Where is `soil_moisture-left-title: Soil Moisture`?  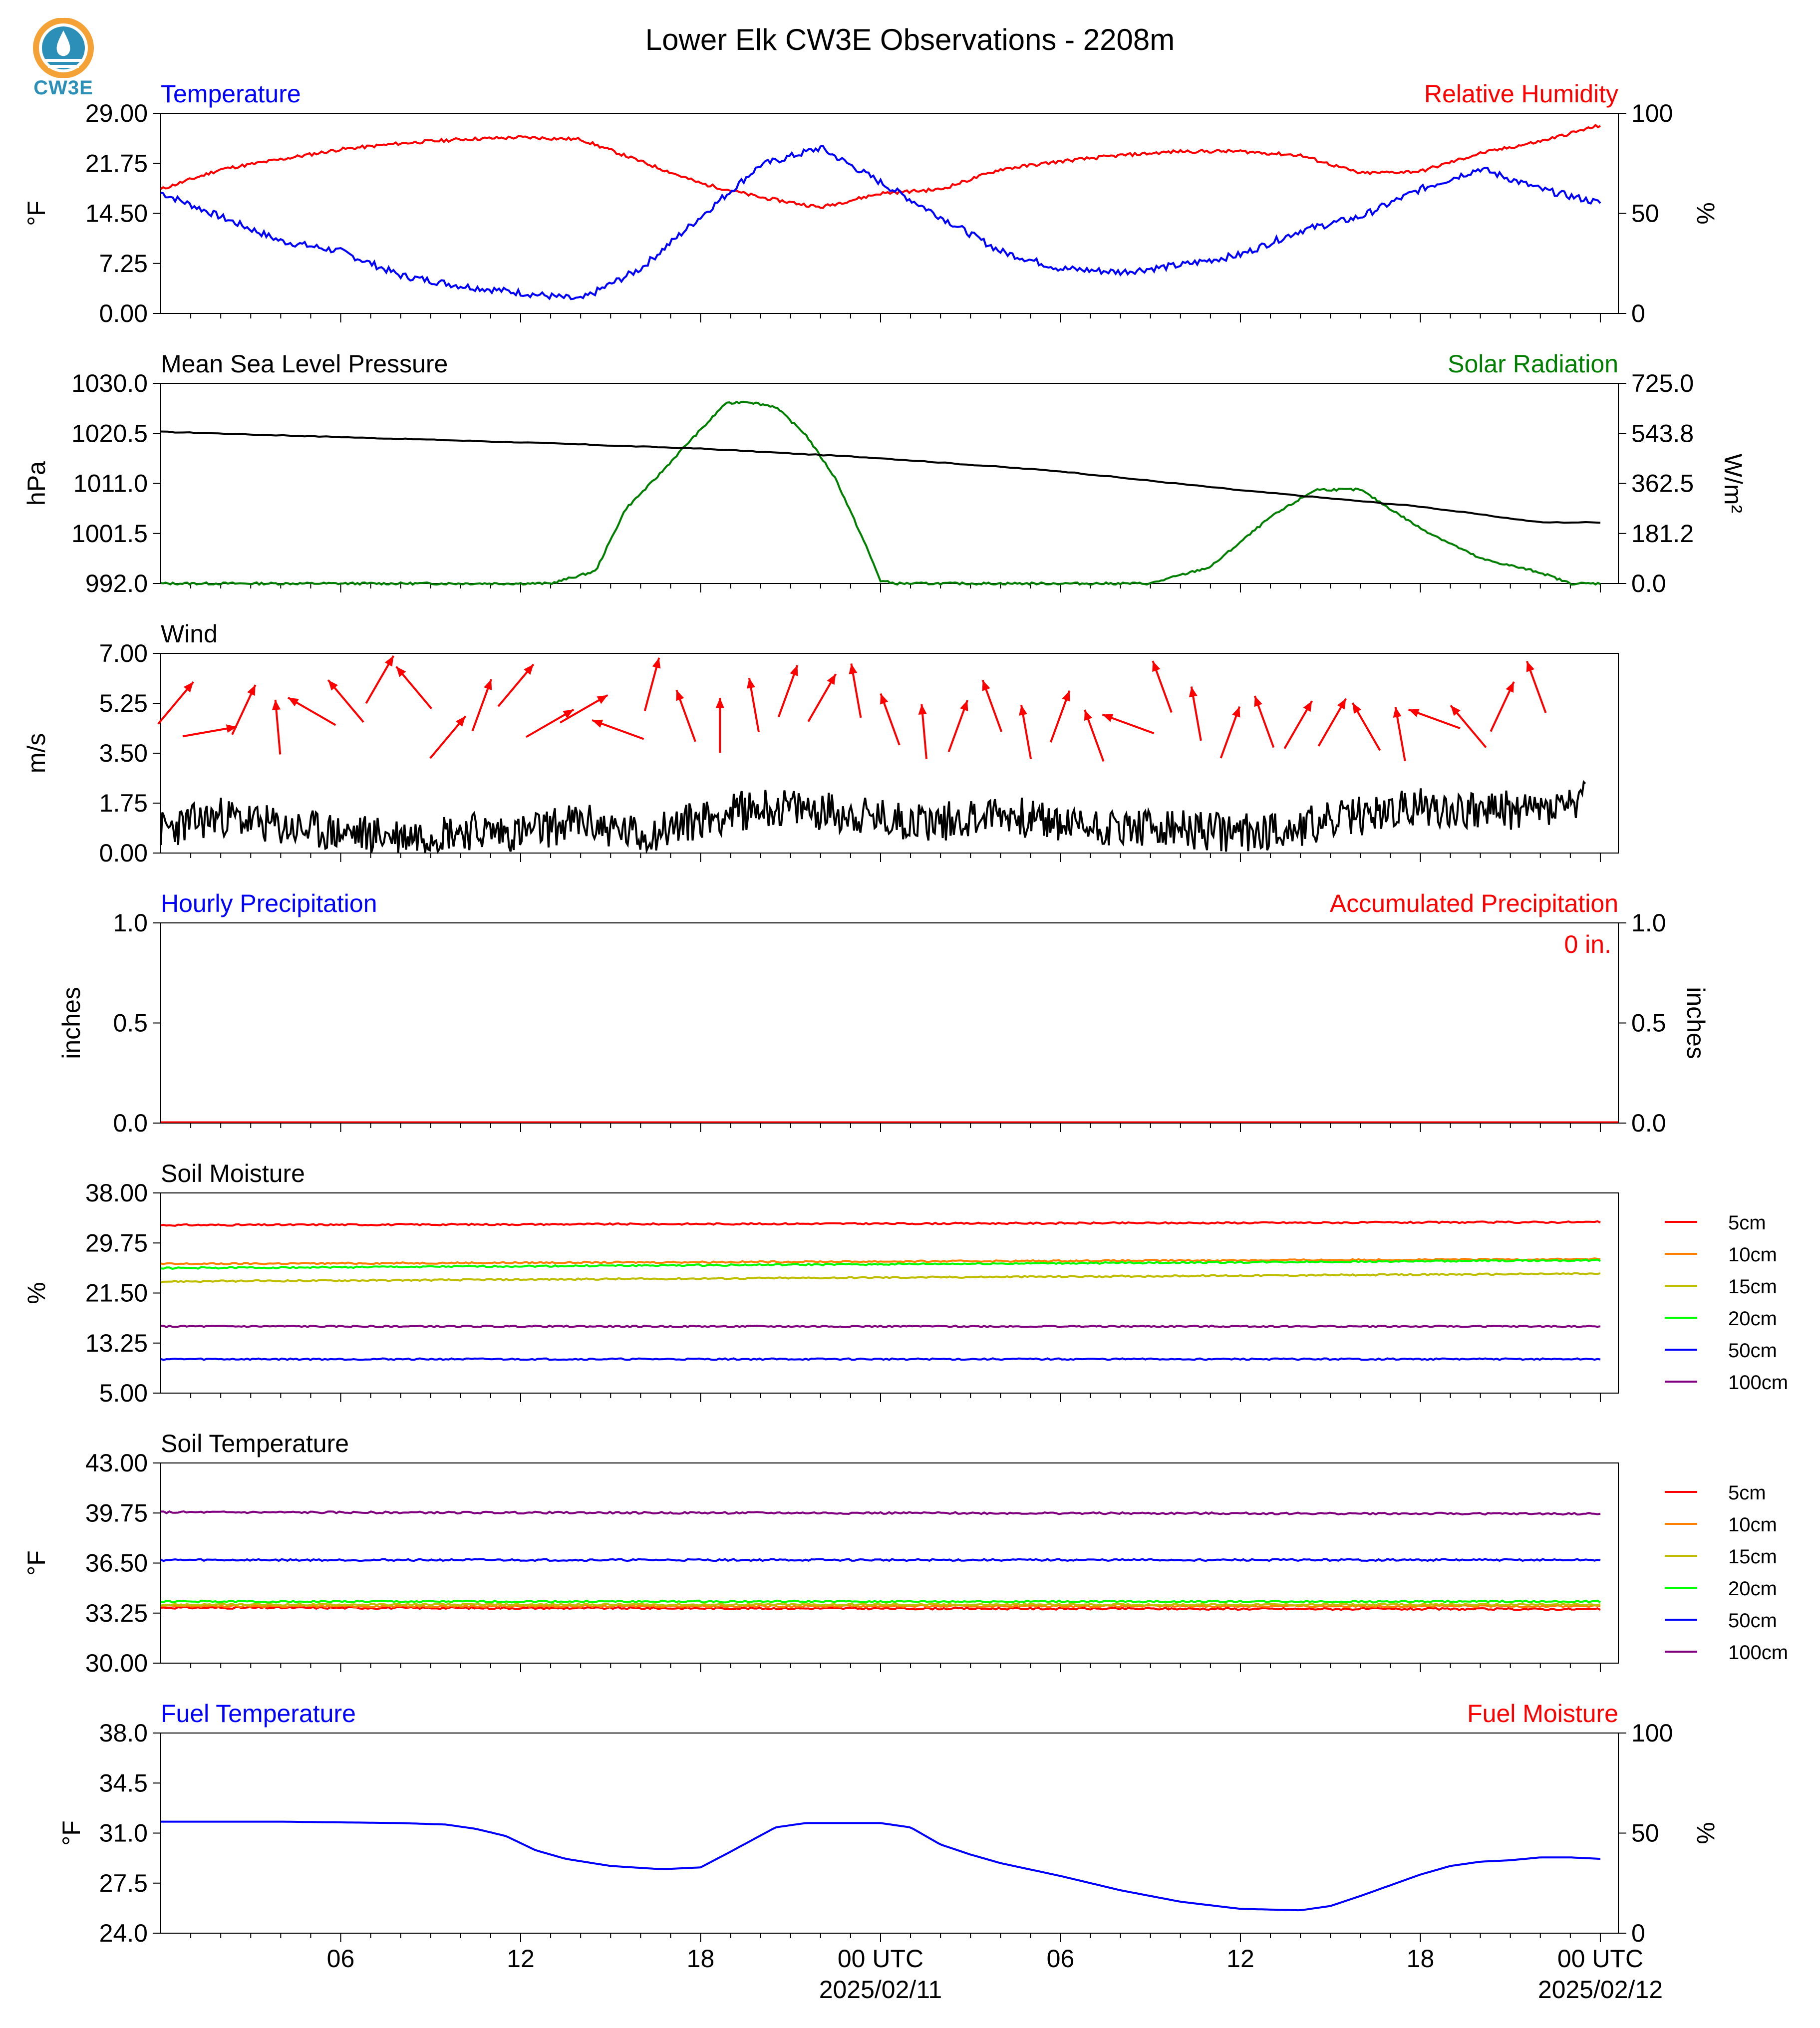 soil_moisture-left-title: Soil Moisture is located at coordinates (233, 1173).